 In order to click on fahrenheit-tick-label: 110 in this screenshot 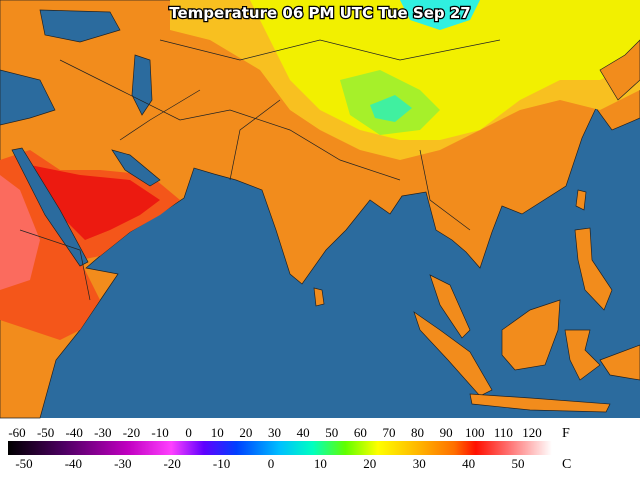, I will do `click(503, 432)`.